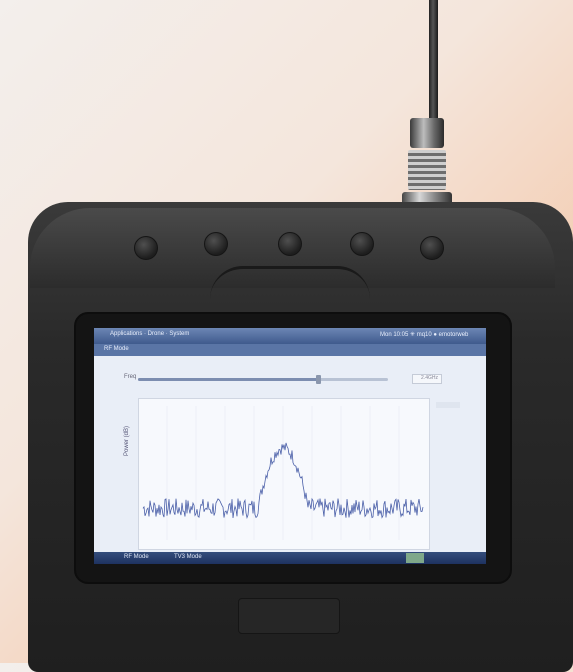 The image size is (573, 672). What do you see at coordinates (150, 334) in the screenshot?
I see `app-title: Applications · Drone · System` at bounding box center [150, 334].